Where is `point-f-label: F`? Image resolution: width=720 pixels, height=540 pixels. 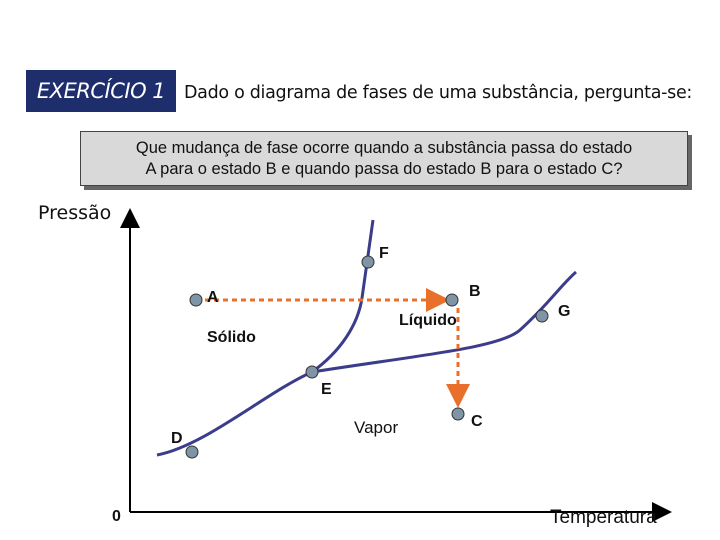
point-f-label: F is located at coordinates (384, 253).